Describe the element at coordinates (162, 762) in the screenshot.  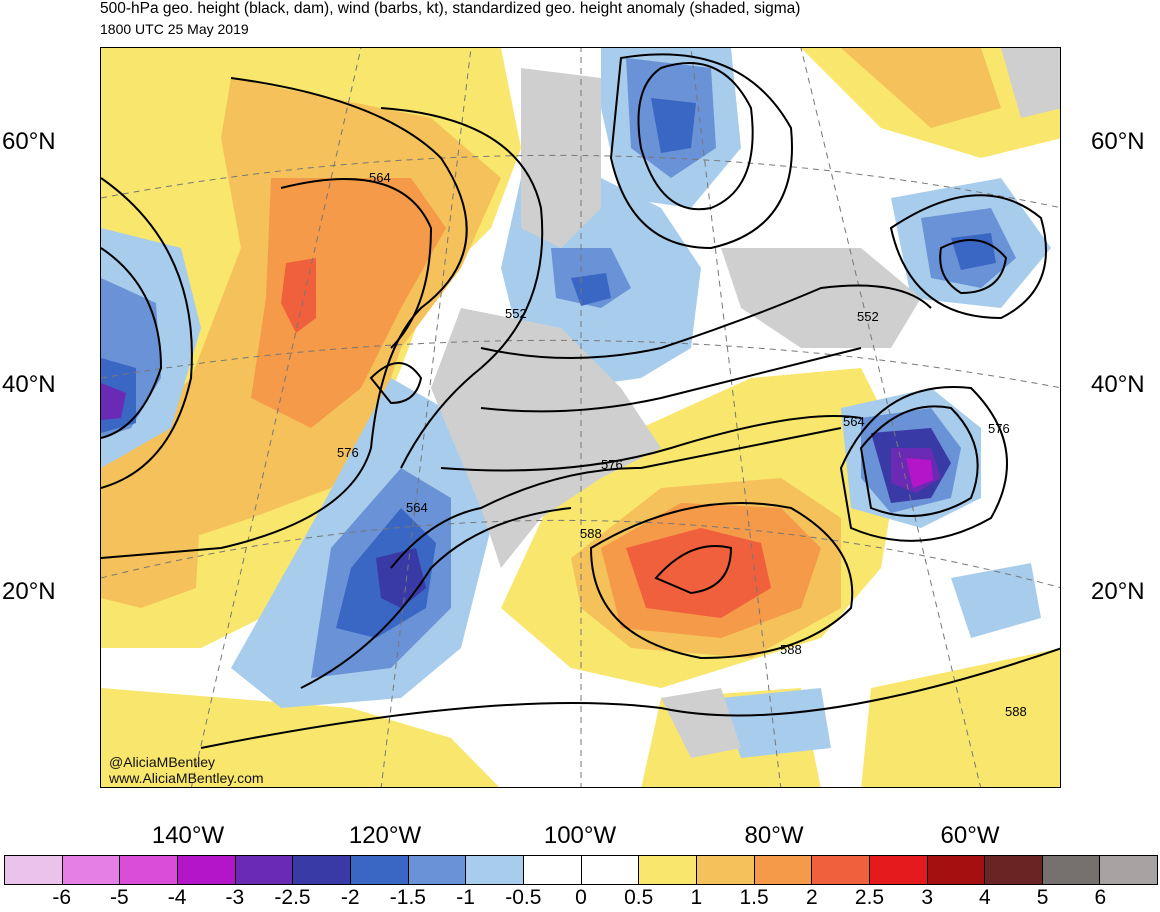
I see `credit-handle: @AliciaMBentley` at that location.